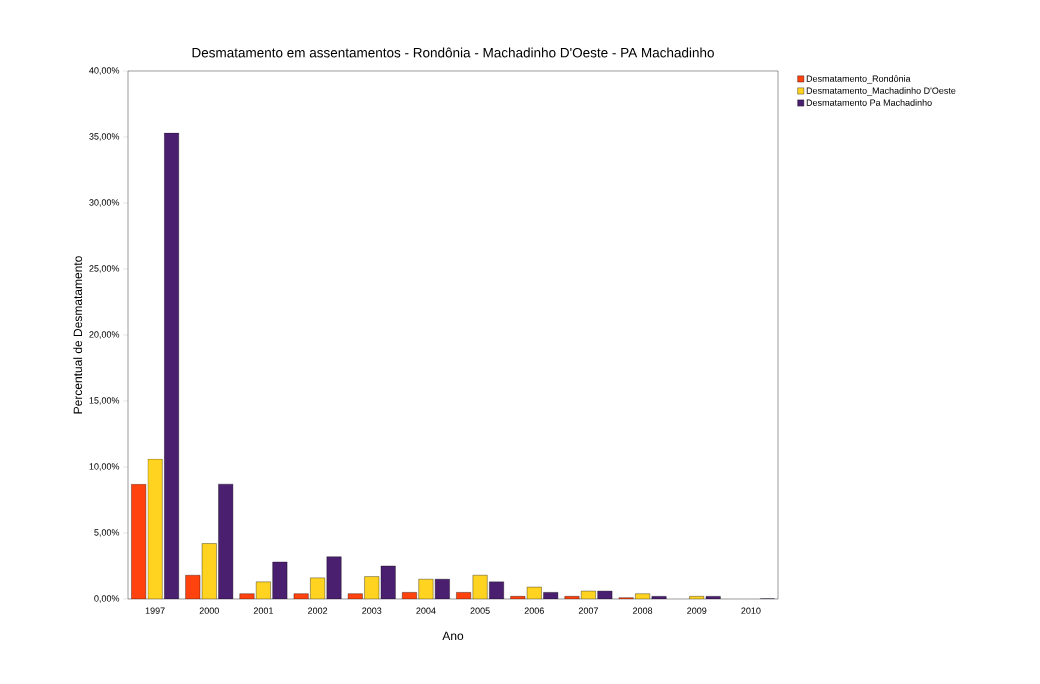 This screenshot has height=684, width=1040. Describe the element at coordinates (588, 610) in the screenshot. I see `x-tick-label: 2007` at that location.